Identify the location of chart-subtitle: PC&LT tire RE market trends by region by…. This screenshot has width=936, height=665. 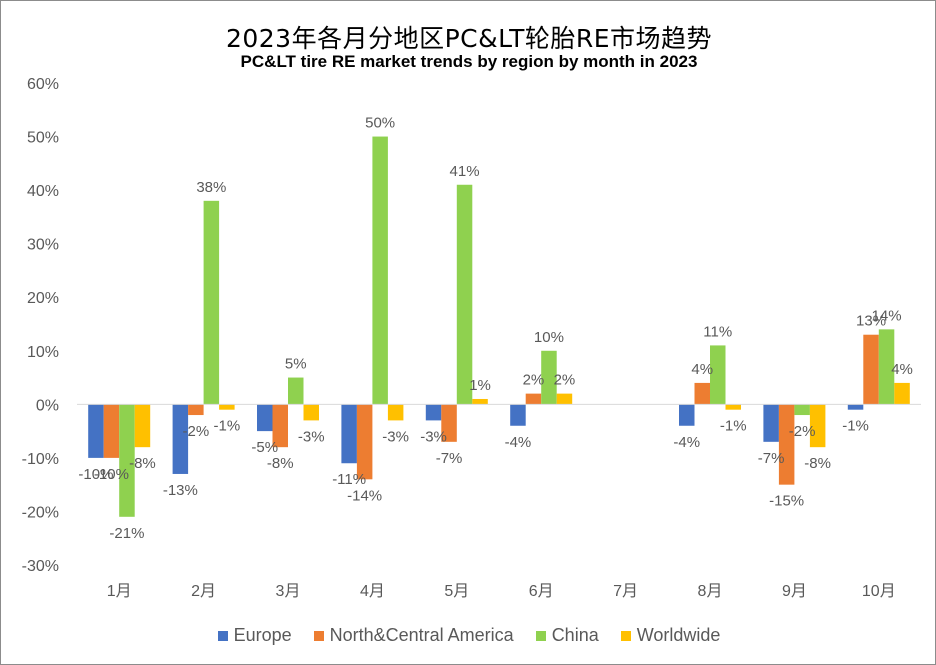
(469, 61).